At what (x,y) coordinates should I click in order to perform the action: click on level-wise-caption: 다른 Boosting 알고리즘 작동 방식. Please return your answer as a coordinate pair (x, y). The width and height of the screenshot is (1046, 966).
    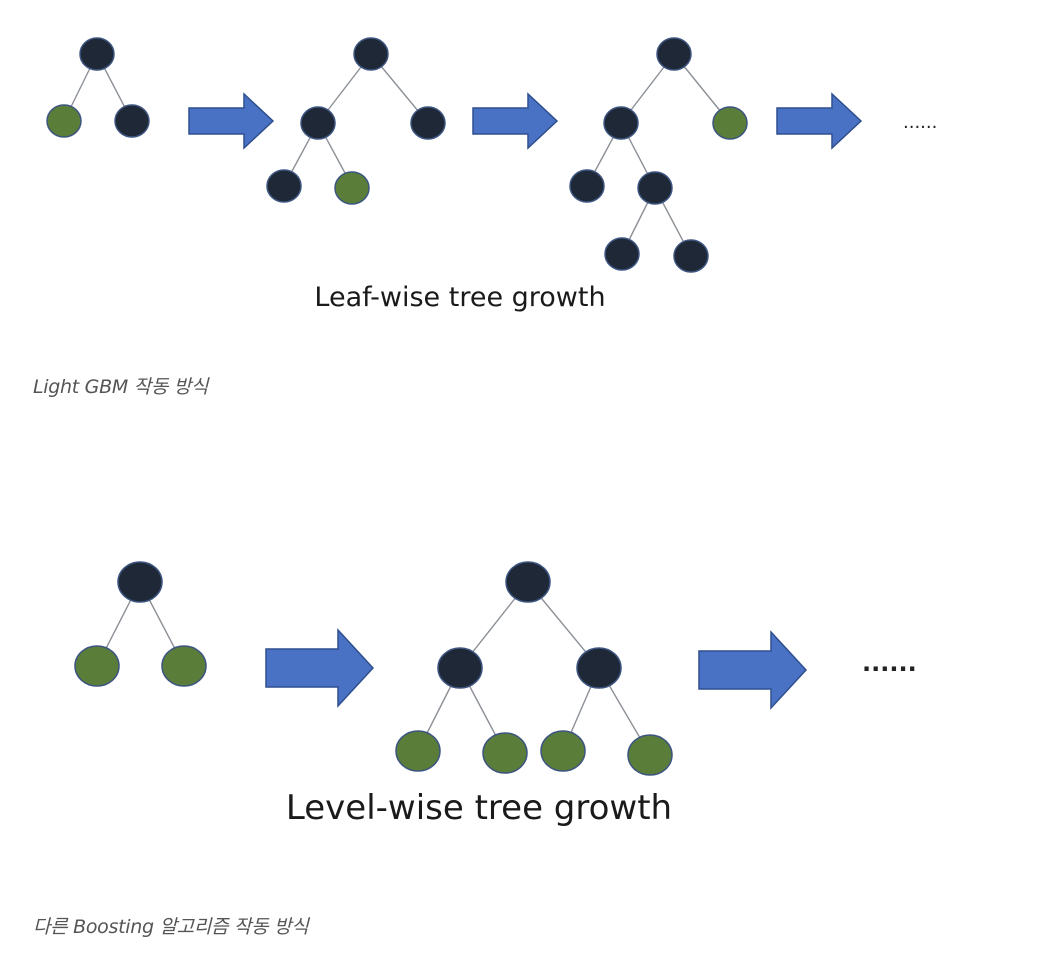
    Looking at the image, I should click on (171, 927).